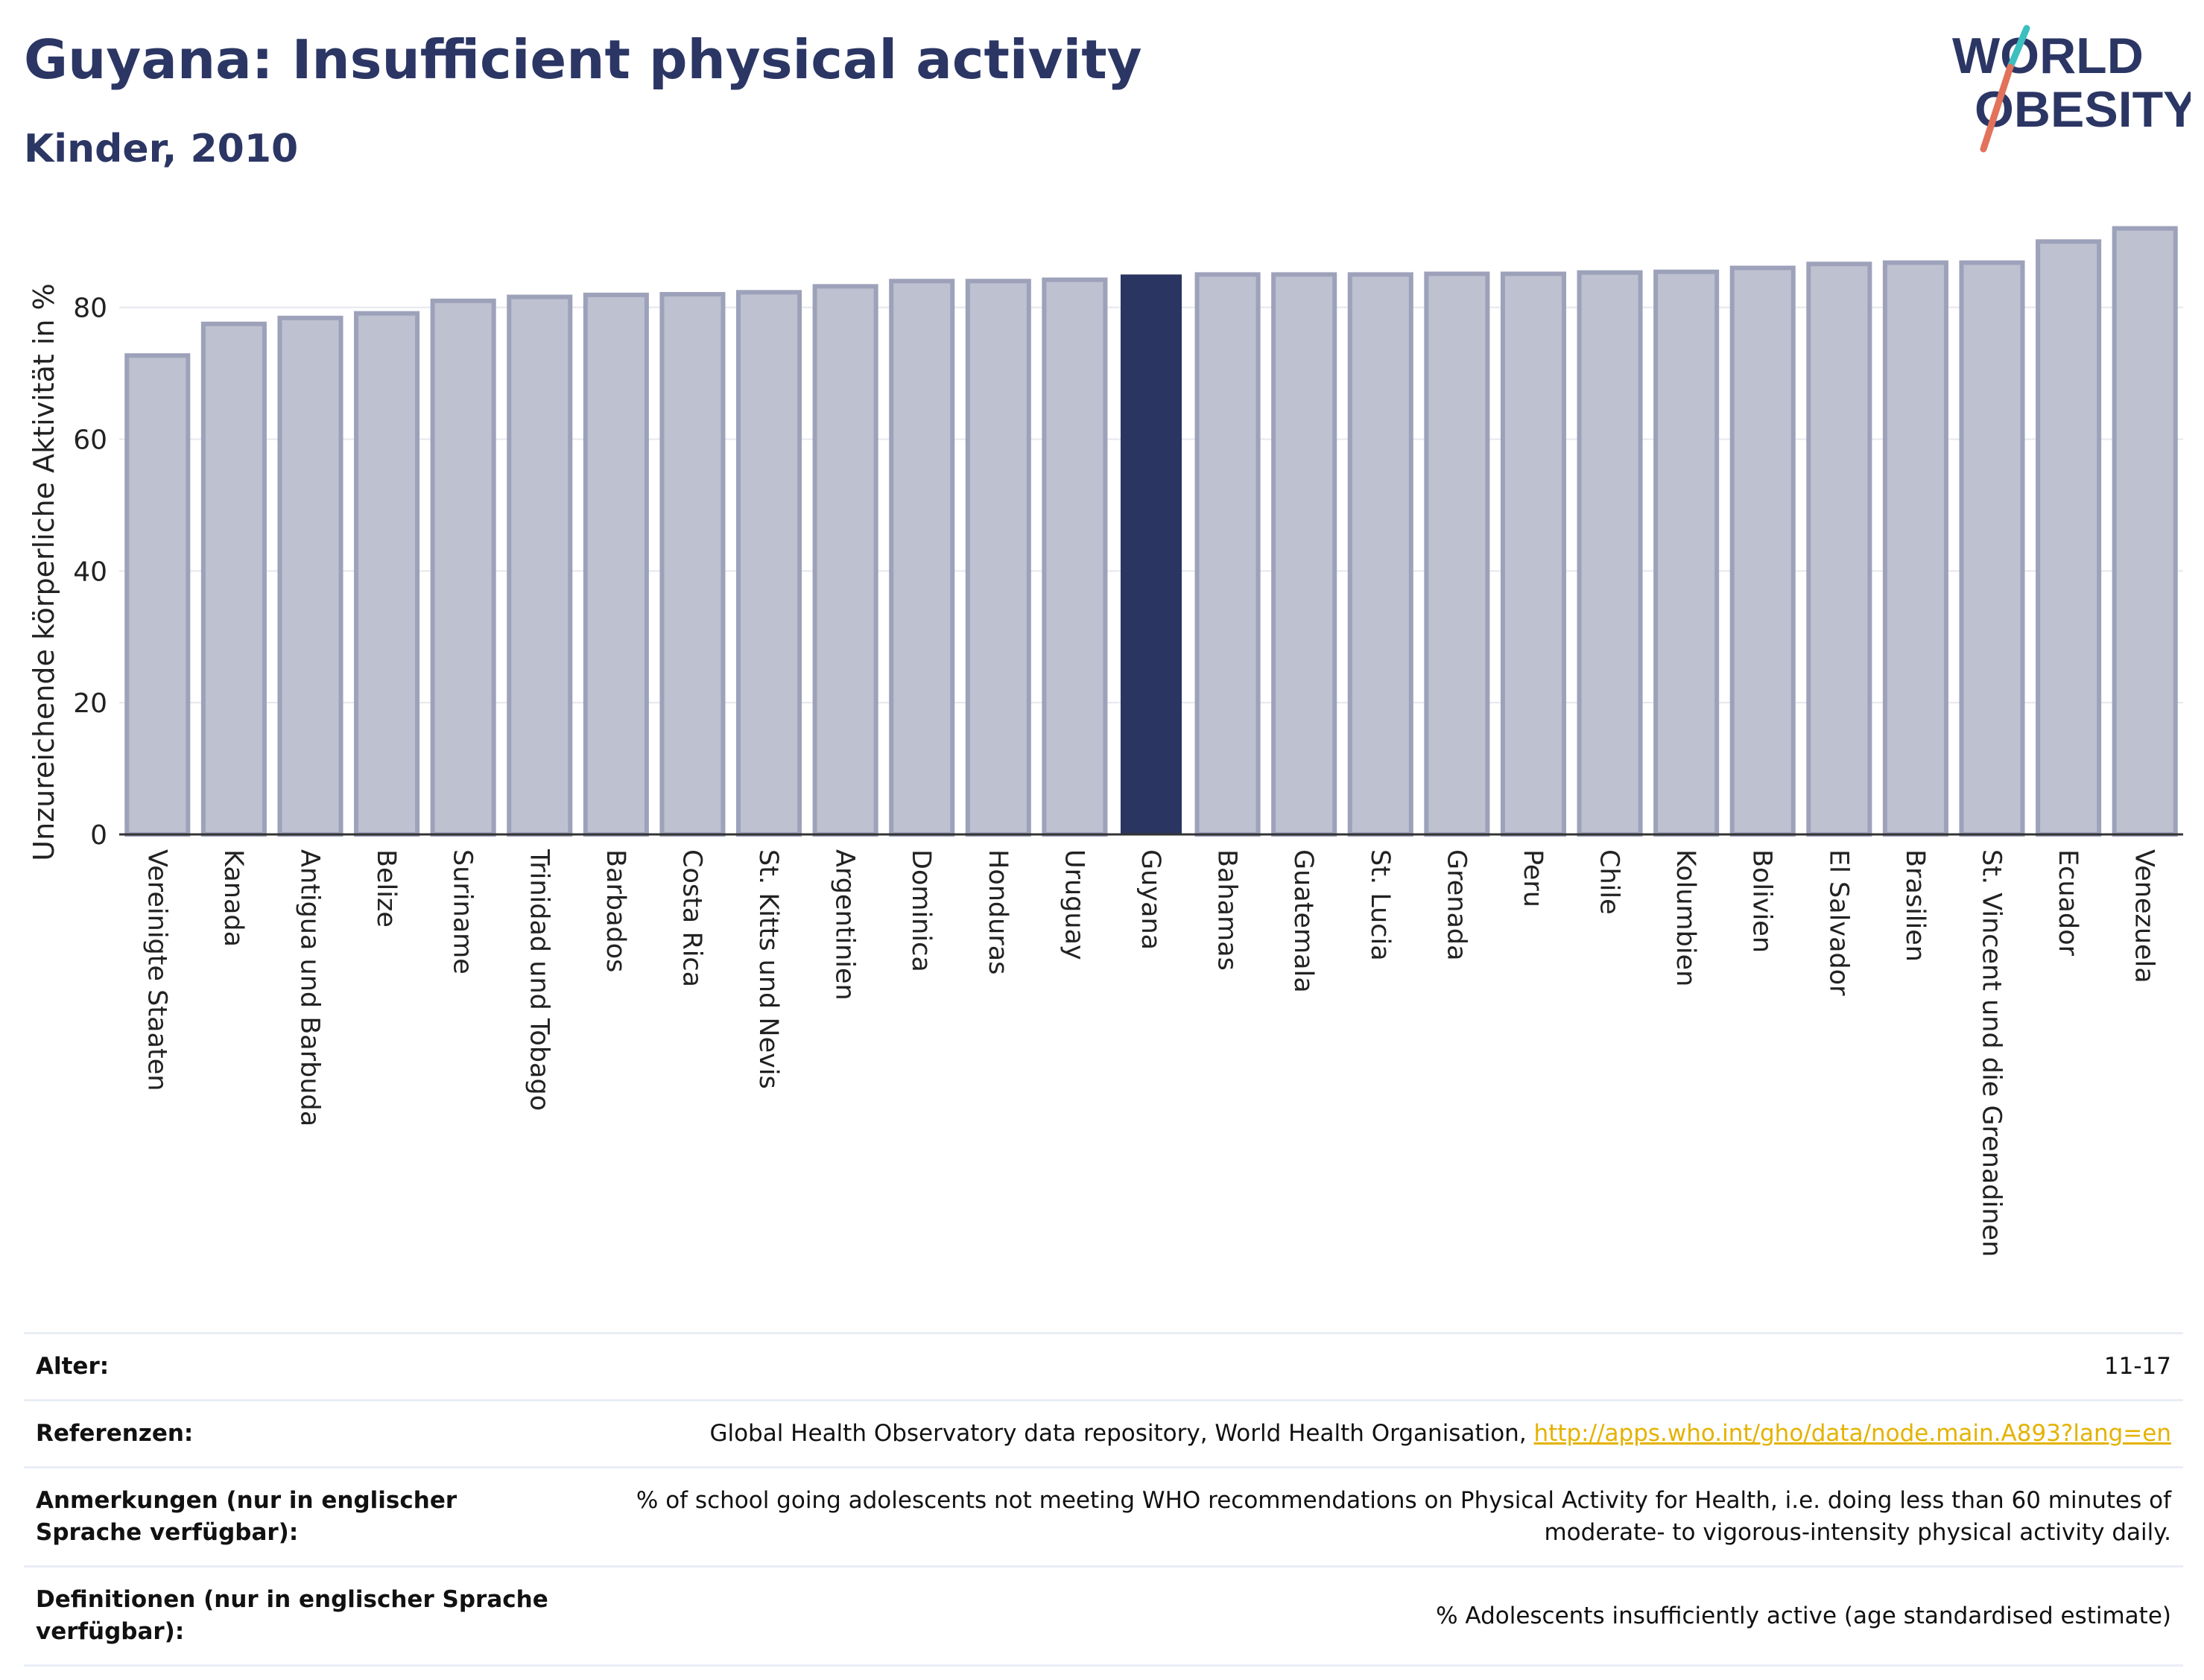 Image resolution: width=2204 pixels, height=1680 pixels. Describe the element at coordinates (156, 970) in the screenshot. I see `x-tick-label: Vereinigte Staaten` at that location.